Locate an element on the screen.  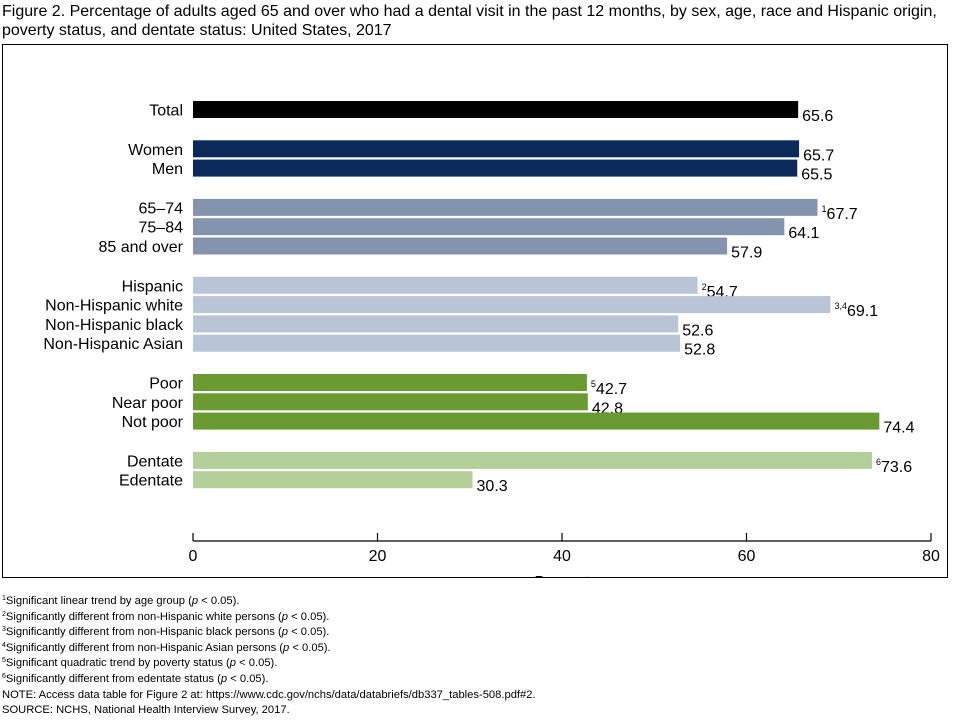
value-label: 65.6 is located at coordinates (817, 116).